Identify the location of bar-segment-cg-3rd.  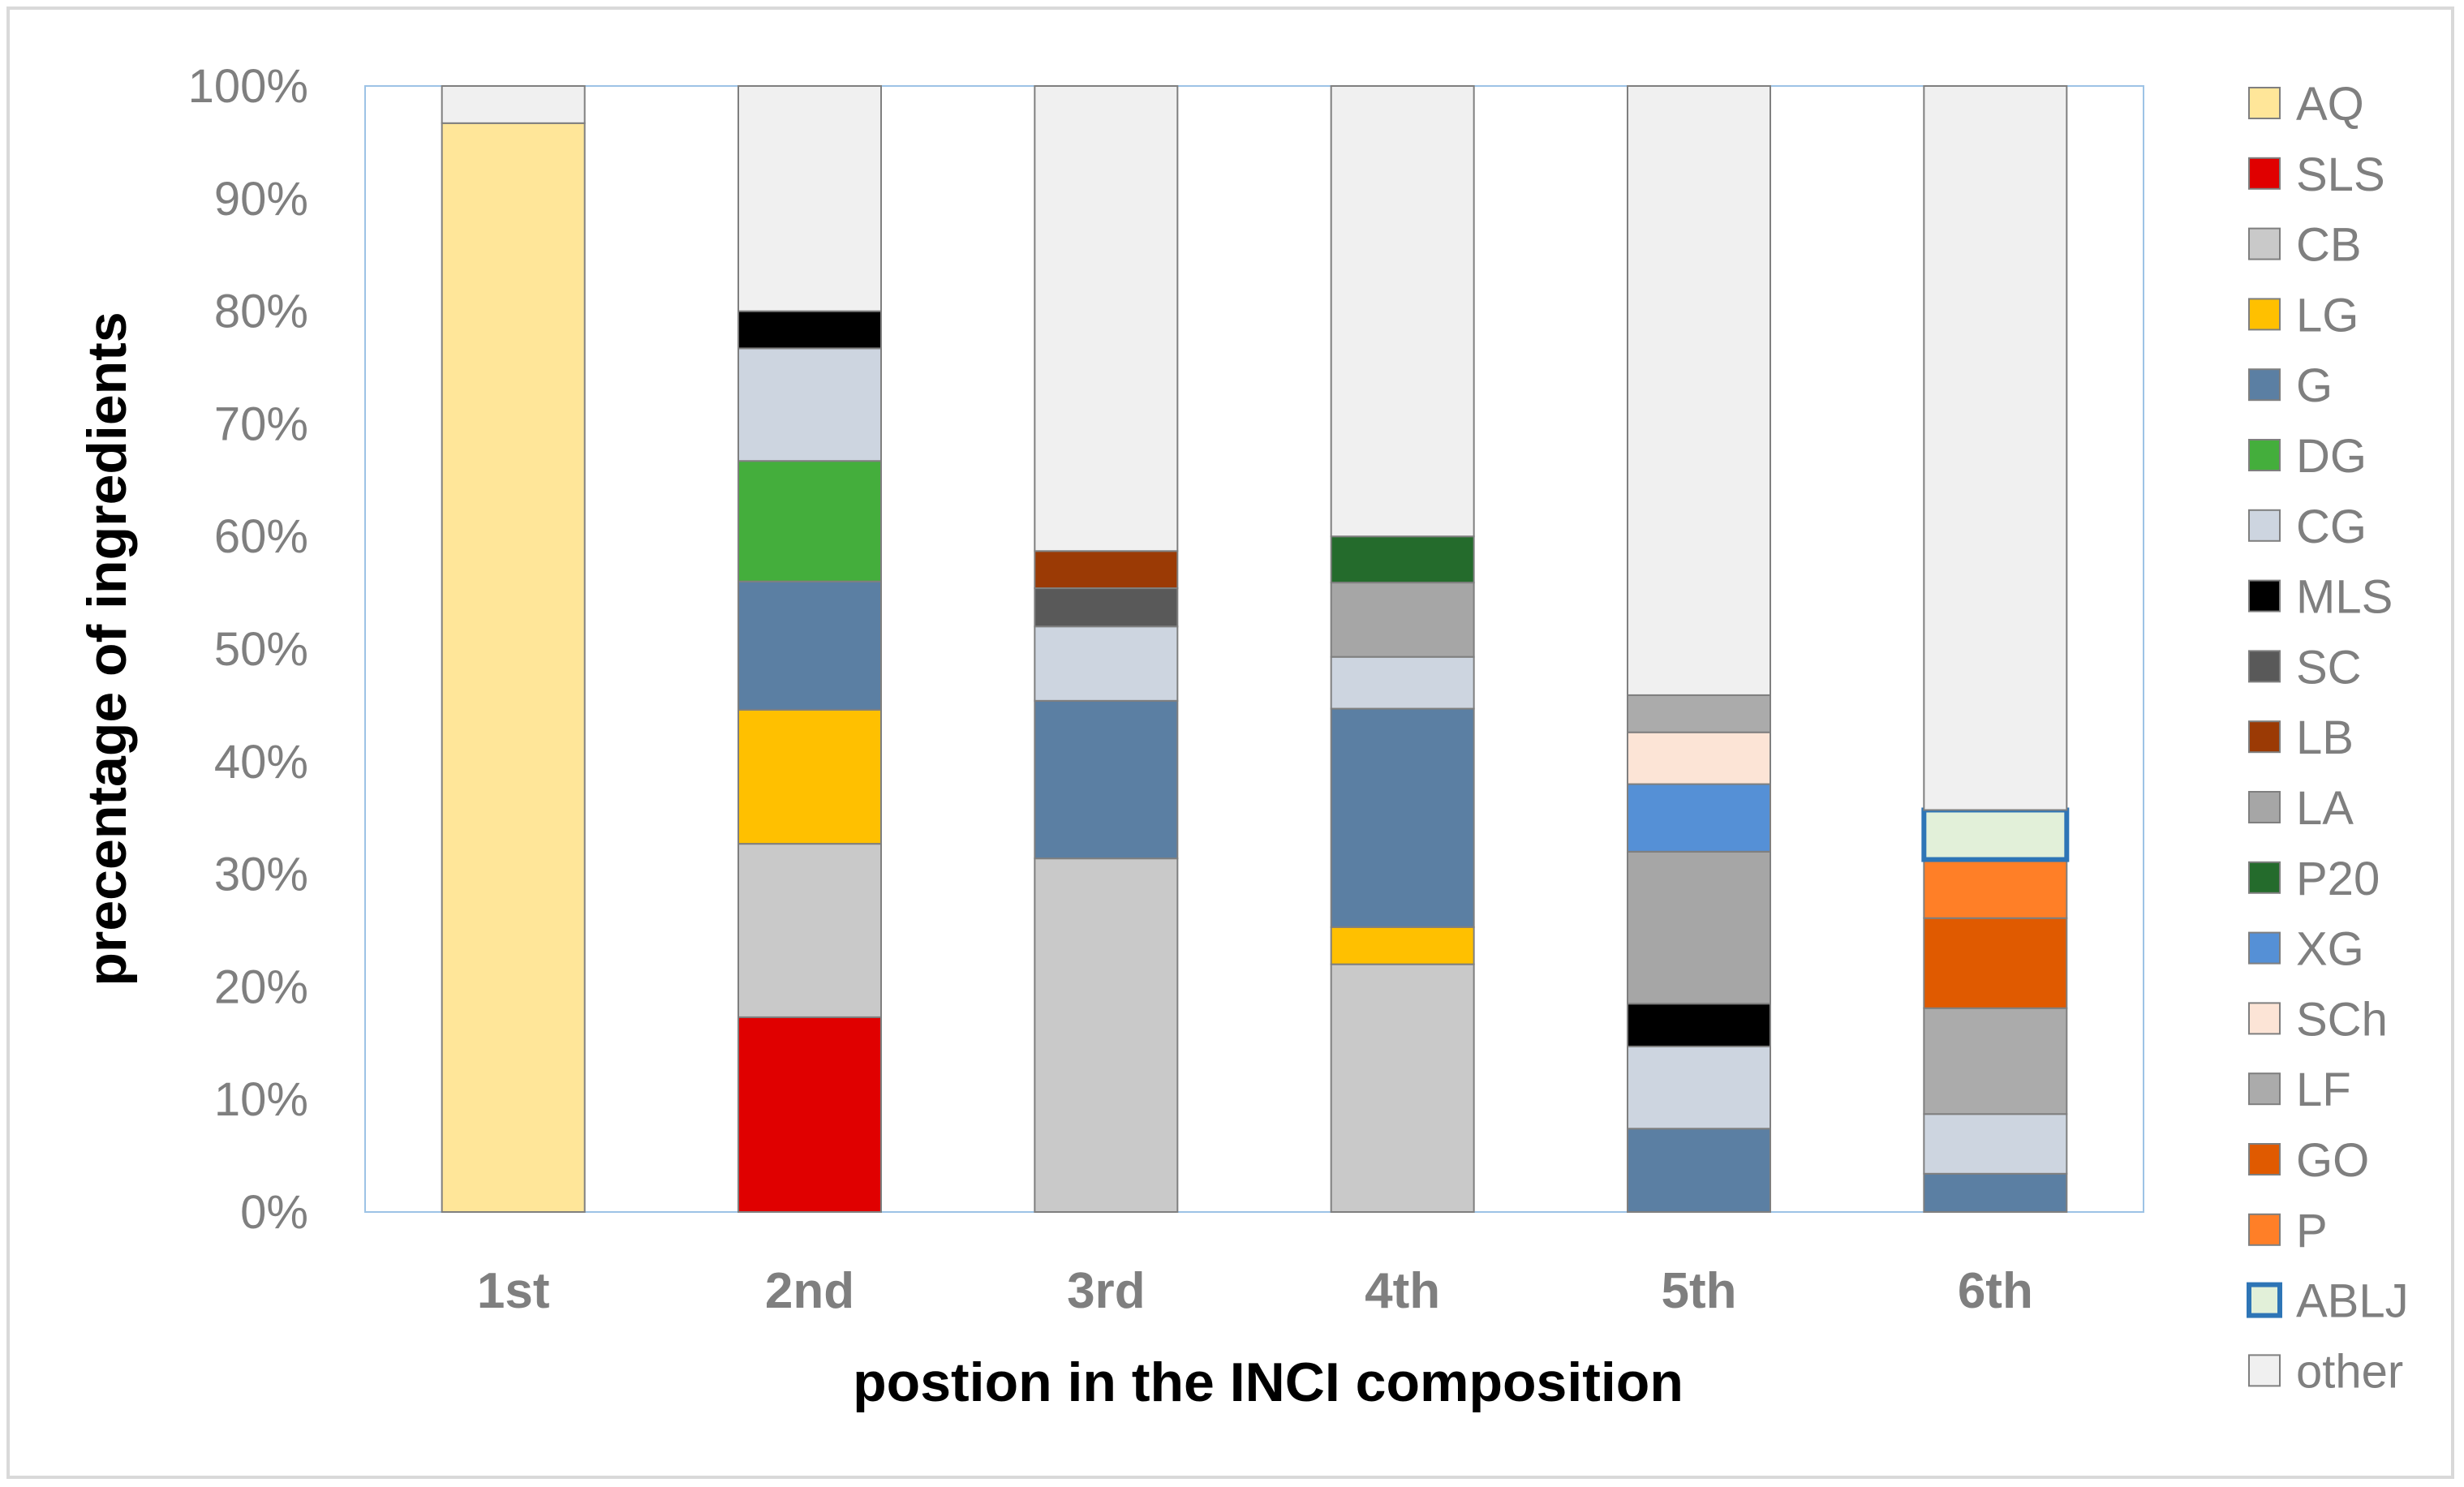
(1106, 663).